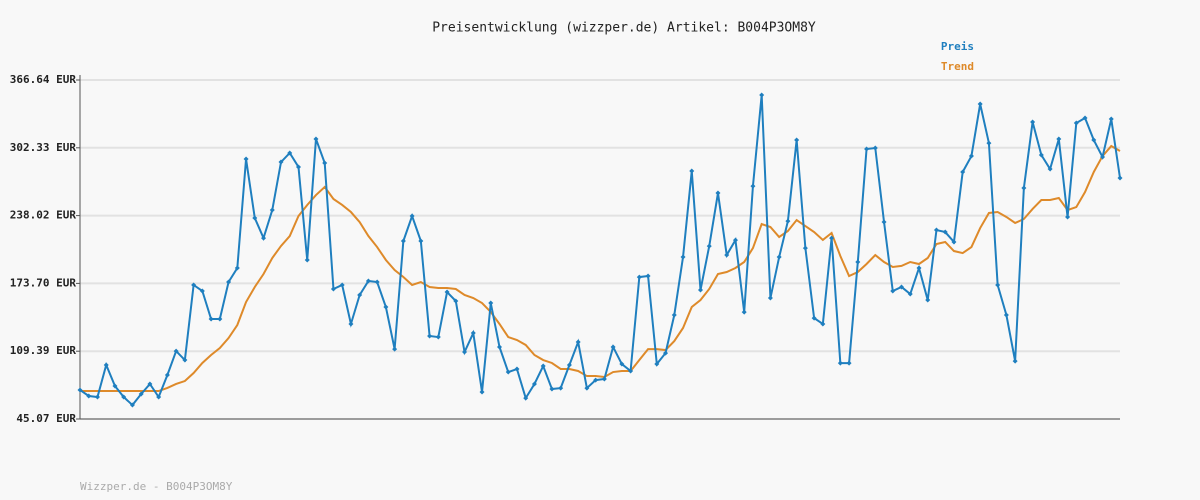  Describe the element at coordinates (43, 79) in the screenshot. I see `y-tick-label: 366.64 EUR` at that location.